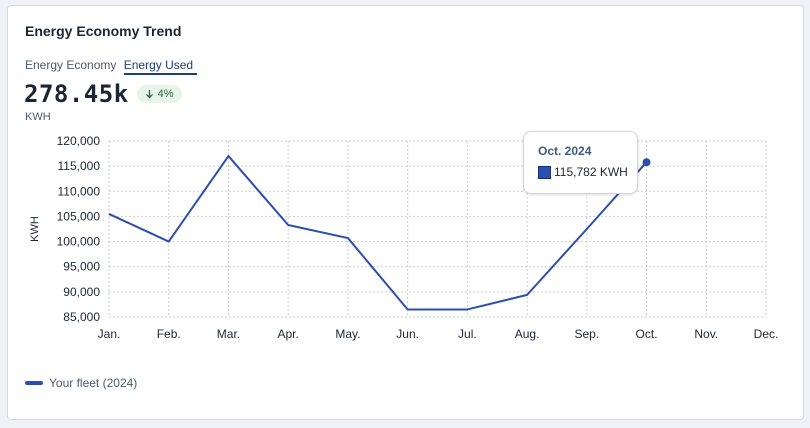 The height and width of the screenshot is (428, 810). I want to click on y-tick-label: 95,000, so click(81, 267).